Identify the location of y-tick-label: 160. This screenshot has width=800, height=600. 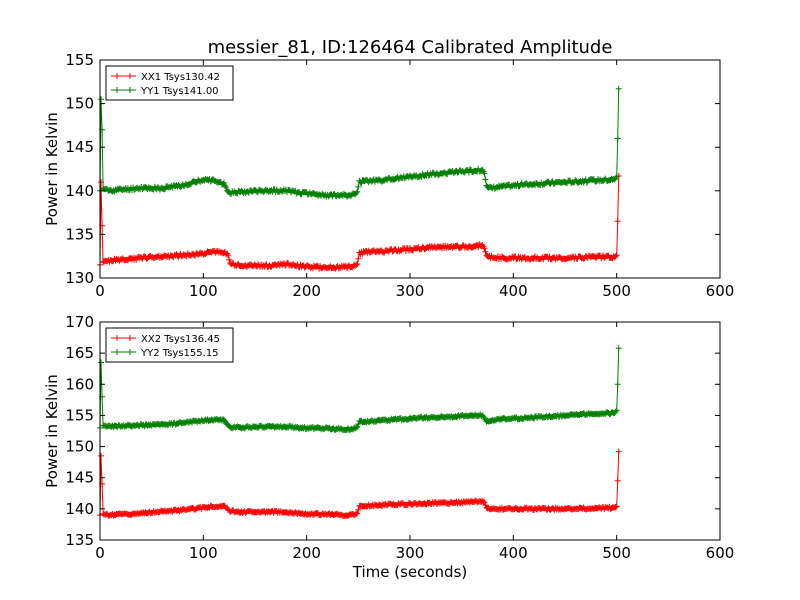
(79, 384).